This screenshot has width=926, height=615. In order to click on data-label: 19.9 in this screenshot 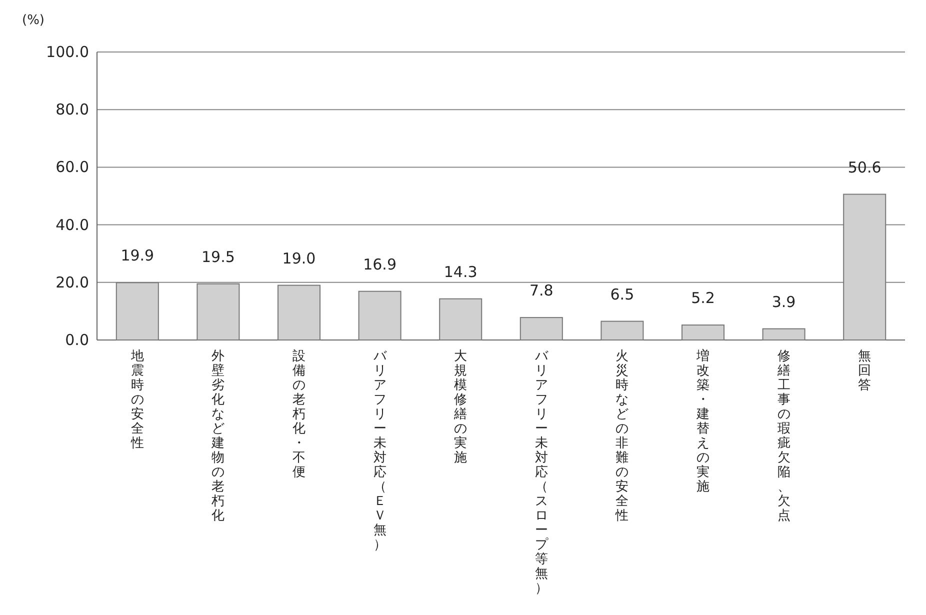, I will do `click(137, 255)`.